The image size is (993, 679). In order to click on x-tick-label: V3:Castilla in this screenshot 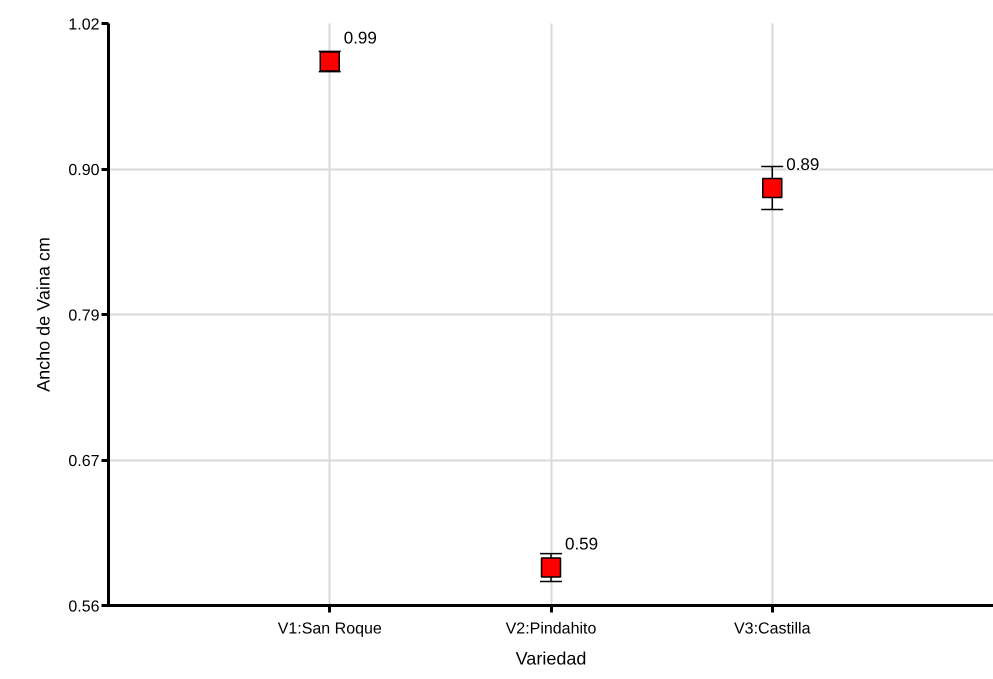, I will do `click(772, 629)`.